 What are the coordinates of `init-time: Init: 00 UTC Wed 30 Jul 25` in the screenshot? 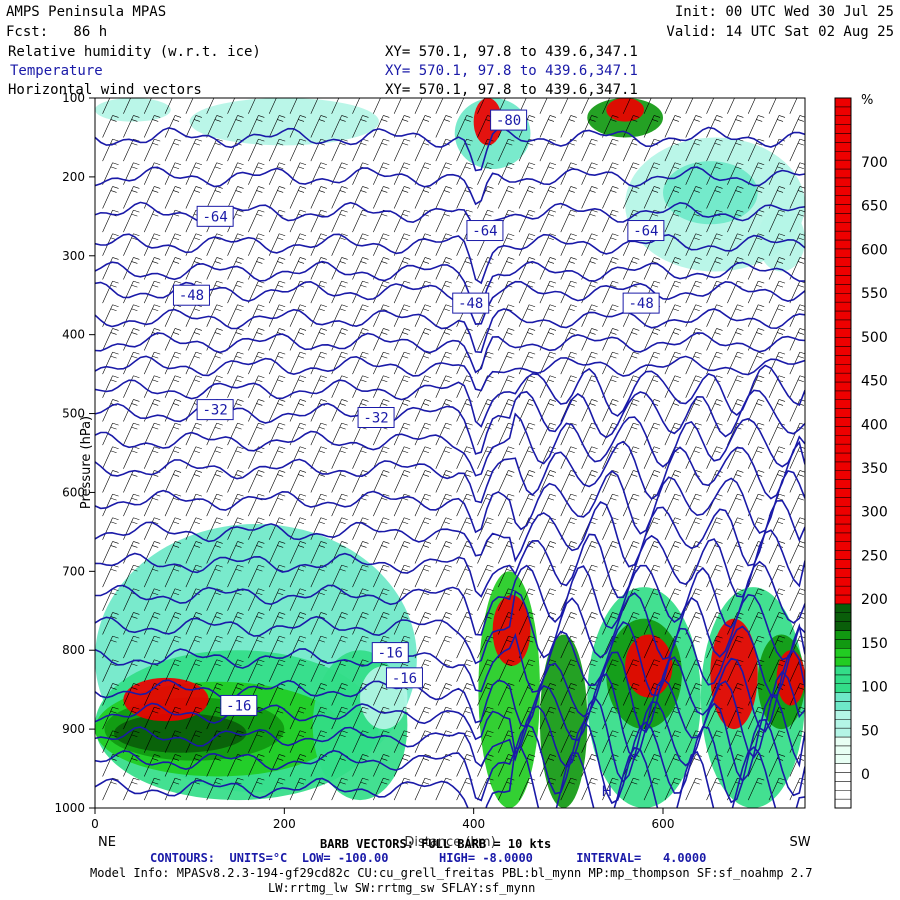 It's located at (784, 12).